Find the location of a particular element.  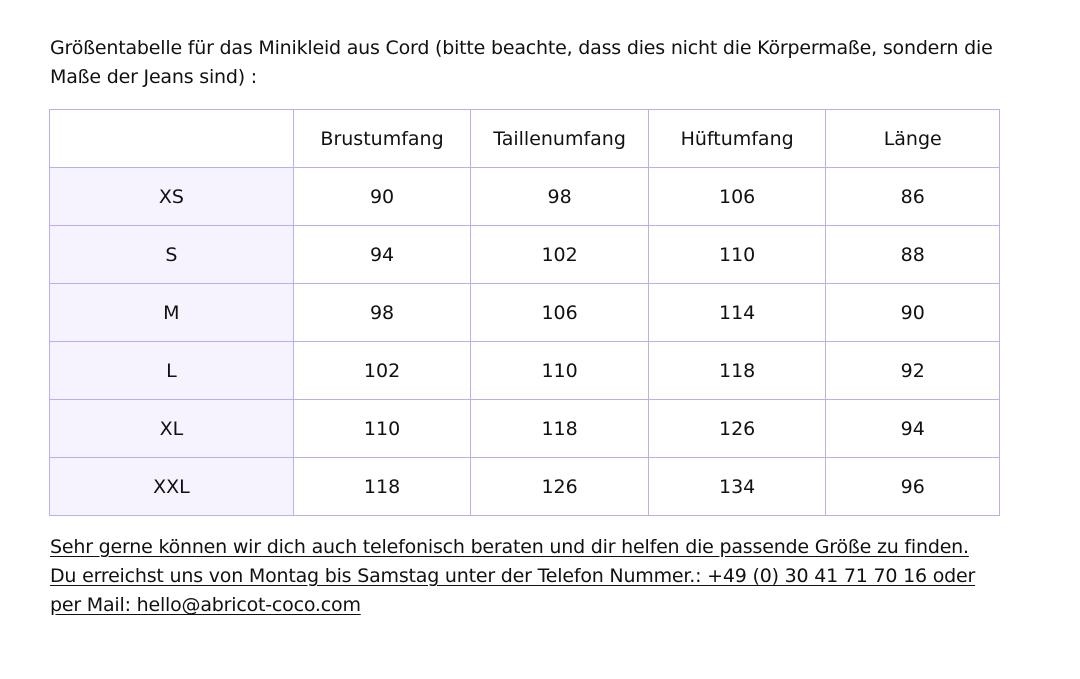

table-row: M 98 106 114 90 is located at coordinates (524, 312).